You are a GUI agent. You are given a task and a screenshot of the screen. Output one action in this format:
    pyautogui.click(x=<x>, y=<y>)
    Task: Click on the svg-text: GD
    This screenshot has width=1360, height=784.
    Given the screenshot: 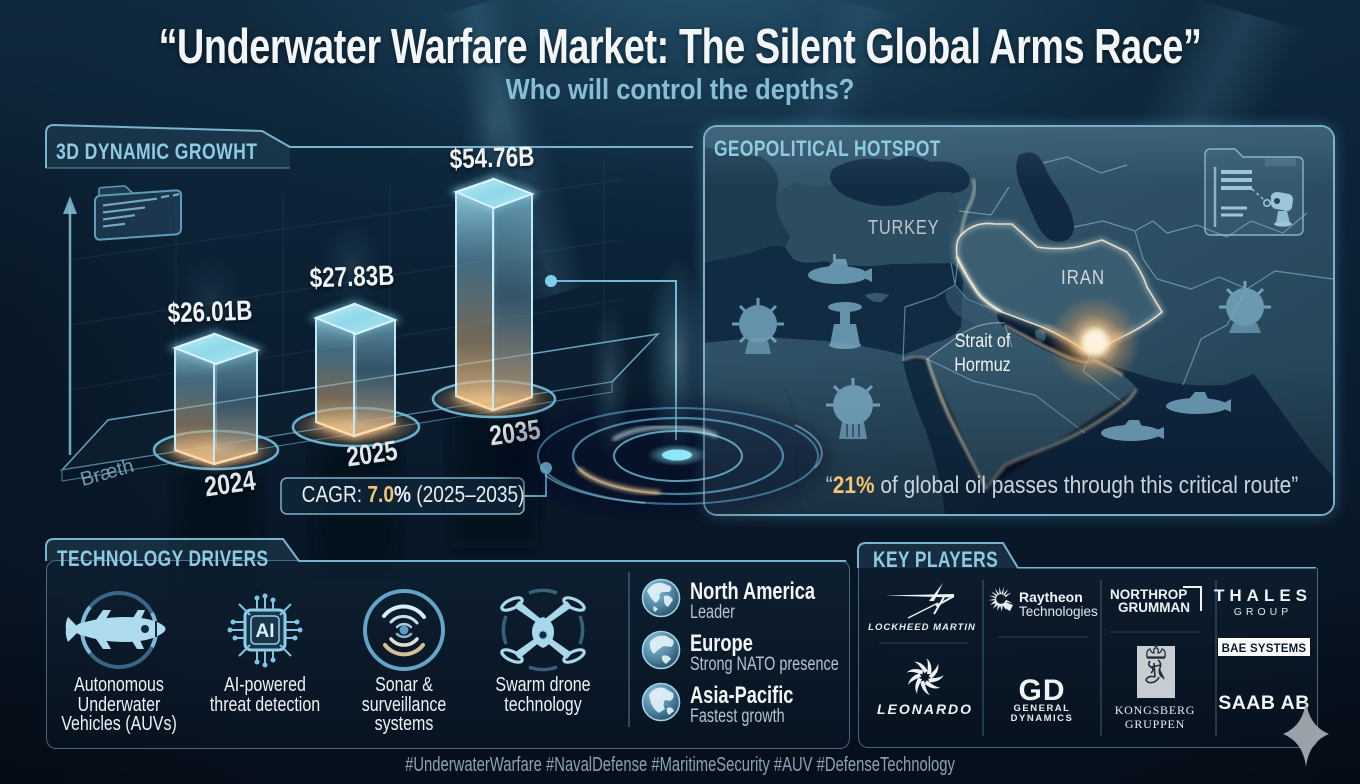 What is the action you would take?
    pyautogui.click(x=1042, y=690)
    